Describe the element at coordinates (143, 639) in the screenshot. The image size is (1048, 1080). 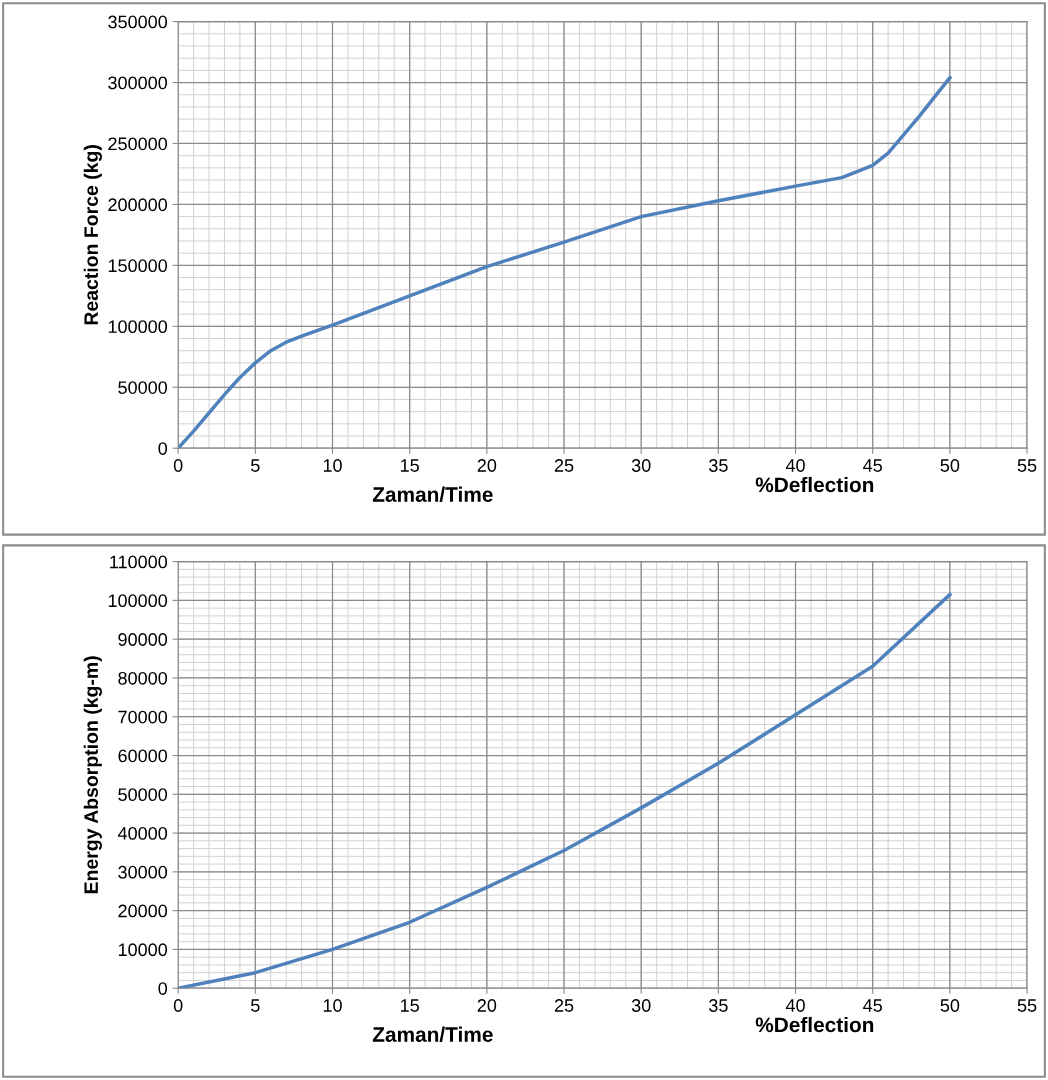
I see `y-tick-label: 90000` at that location.